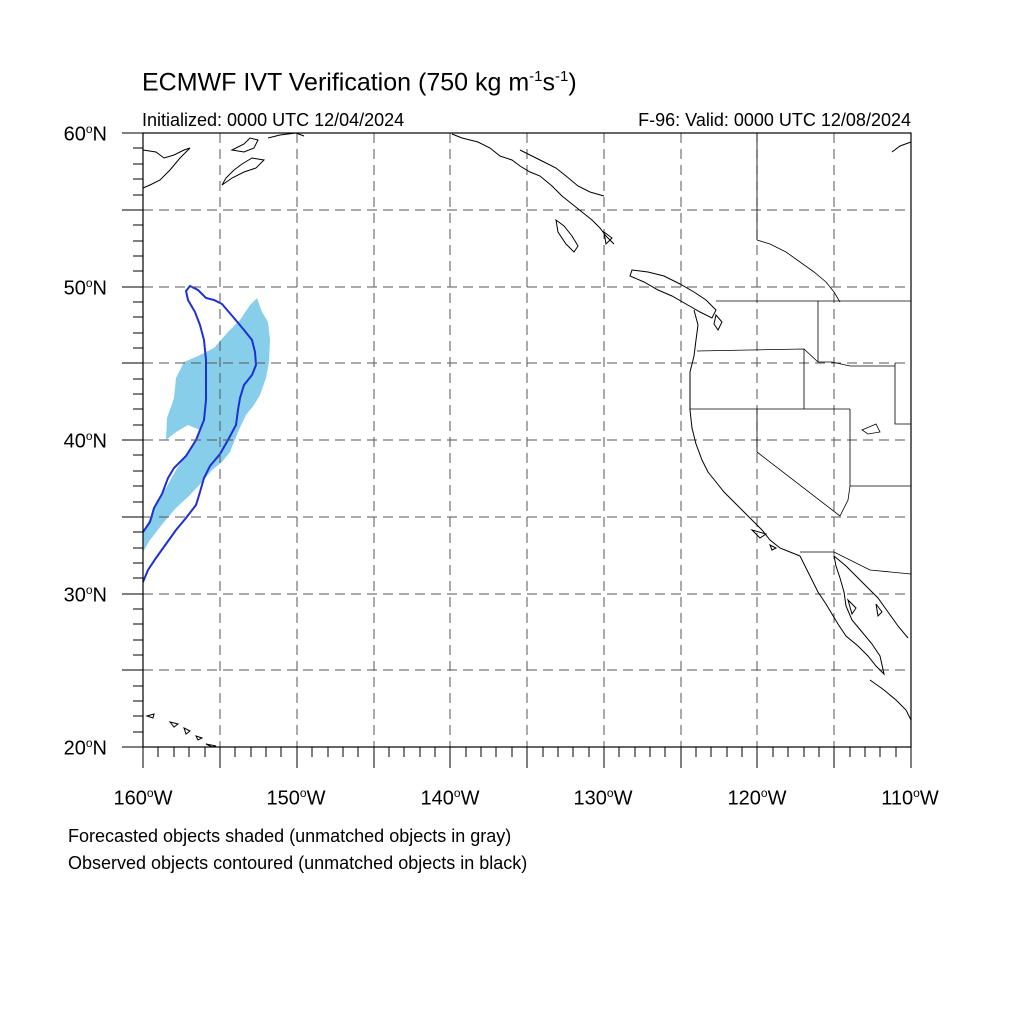 The height and width of the screenshot is (1024, 1024). I want to click on chart-title: ECMWF IVT Verification (750 kg m-1s-1), so click(359, 82).